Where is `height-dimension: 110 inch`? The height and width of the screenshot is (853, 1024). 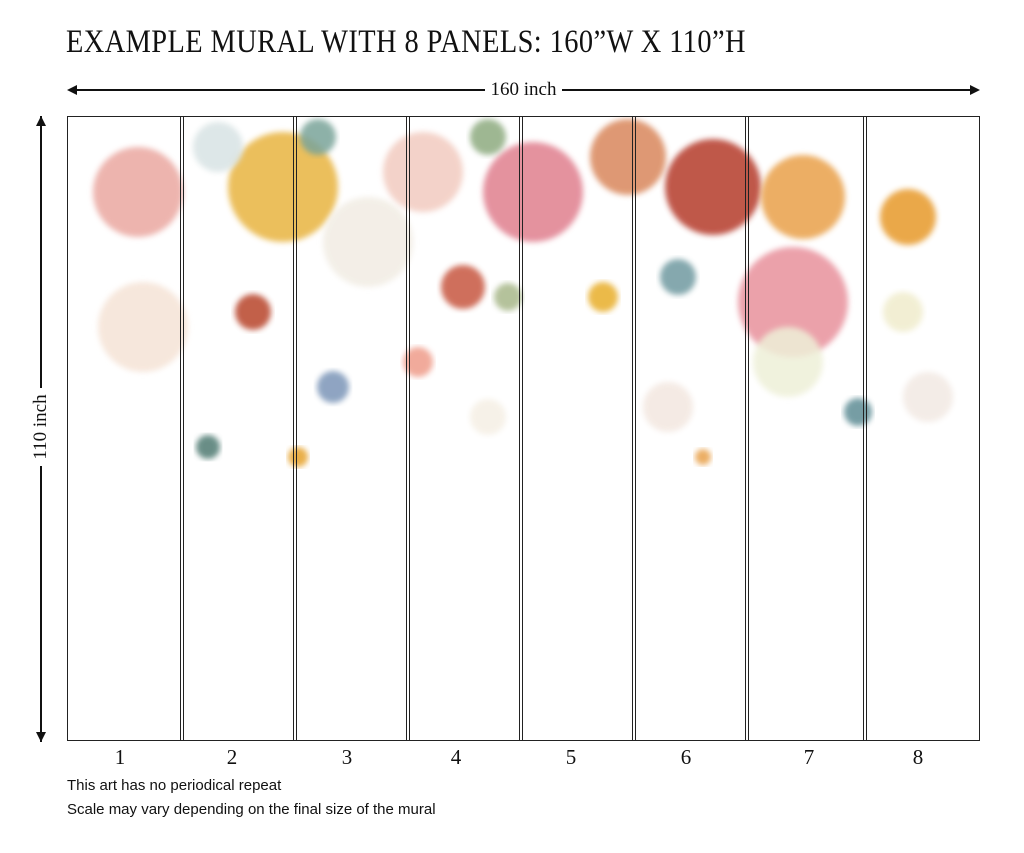
height-dimension: 110 inch is located at coordinates (41, 429).